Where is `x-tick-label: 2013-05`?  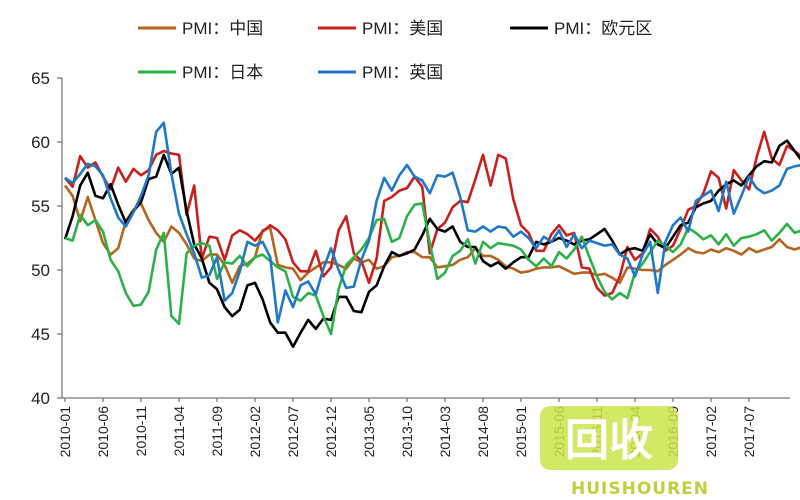 x-tick-label: 2013-05 is located at coordinates (369, 432).